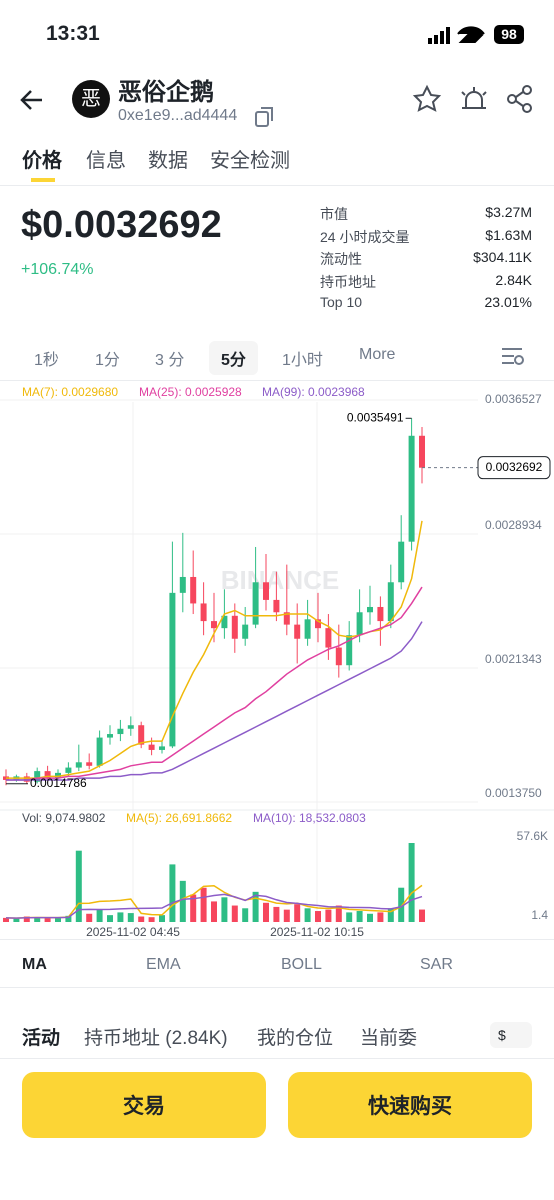 Image resolution: width=554 pixels, height=1200 pixels. I want to click on battery: 98, so click(509, 34).